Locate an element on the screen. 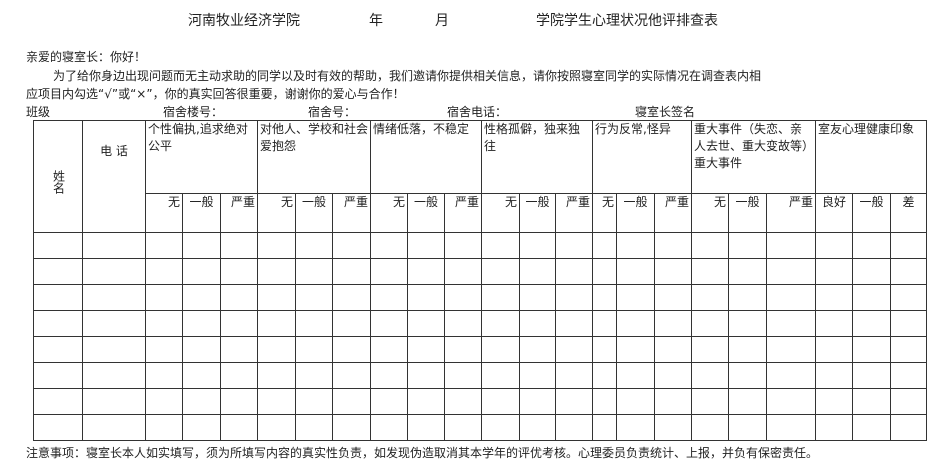  building-field: 宿舍楼号： is located at coordinates (193, 112).